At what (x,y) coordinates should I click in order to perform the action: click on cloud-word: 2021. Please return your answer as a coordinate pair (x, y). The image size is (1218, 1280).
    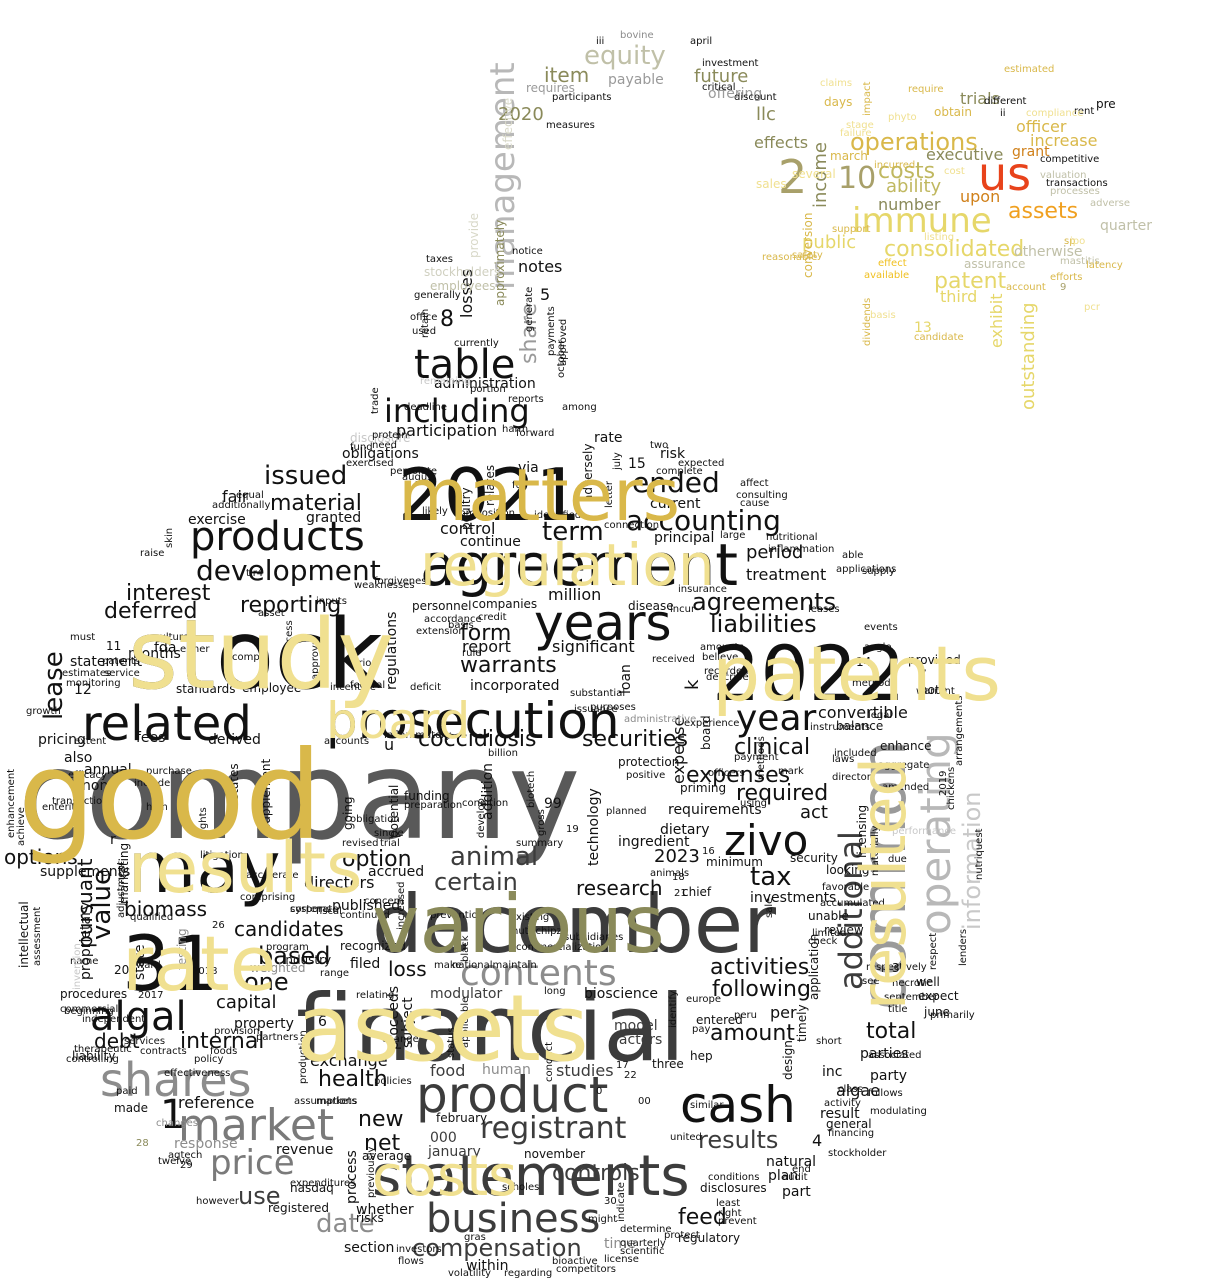
    Looking at the image, I should click on (489, 495).